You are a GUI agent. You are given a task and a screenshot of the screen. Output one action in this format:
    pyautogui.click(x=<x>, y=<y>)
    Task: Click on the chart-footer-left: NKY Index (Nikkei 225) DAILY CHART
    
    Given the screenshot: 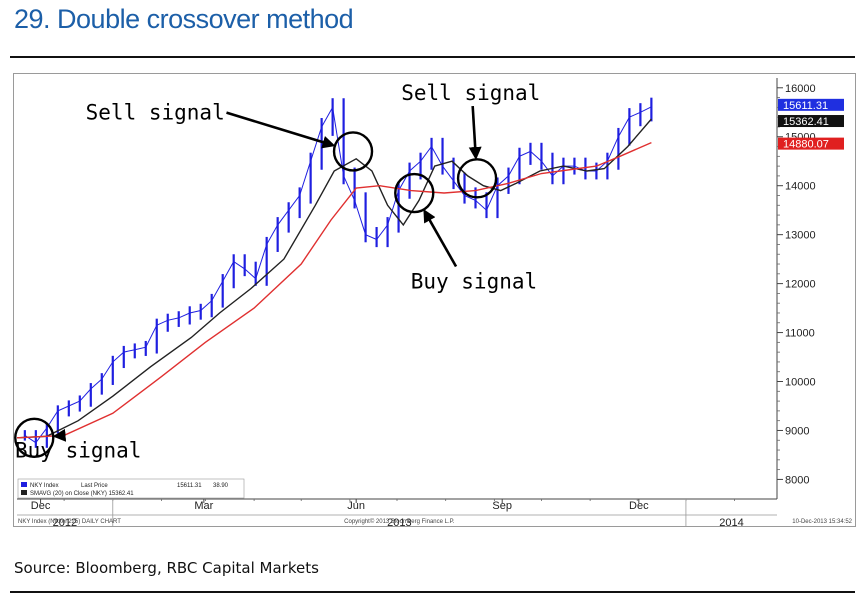 What is the action you would take?
    pyautogui.click(x=69, y=522)
    